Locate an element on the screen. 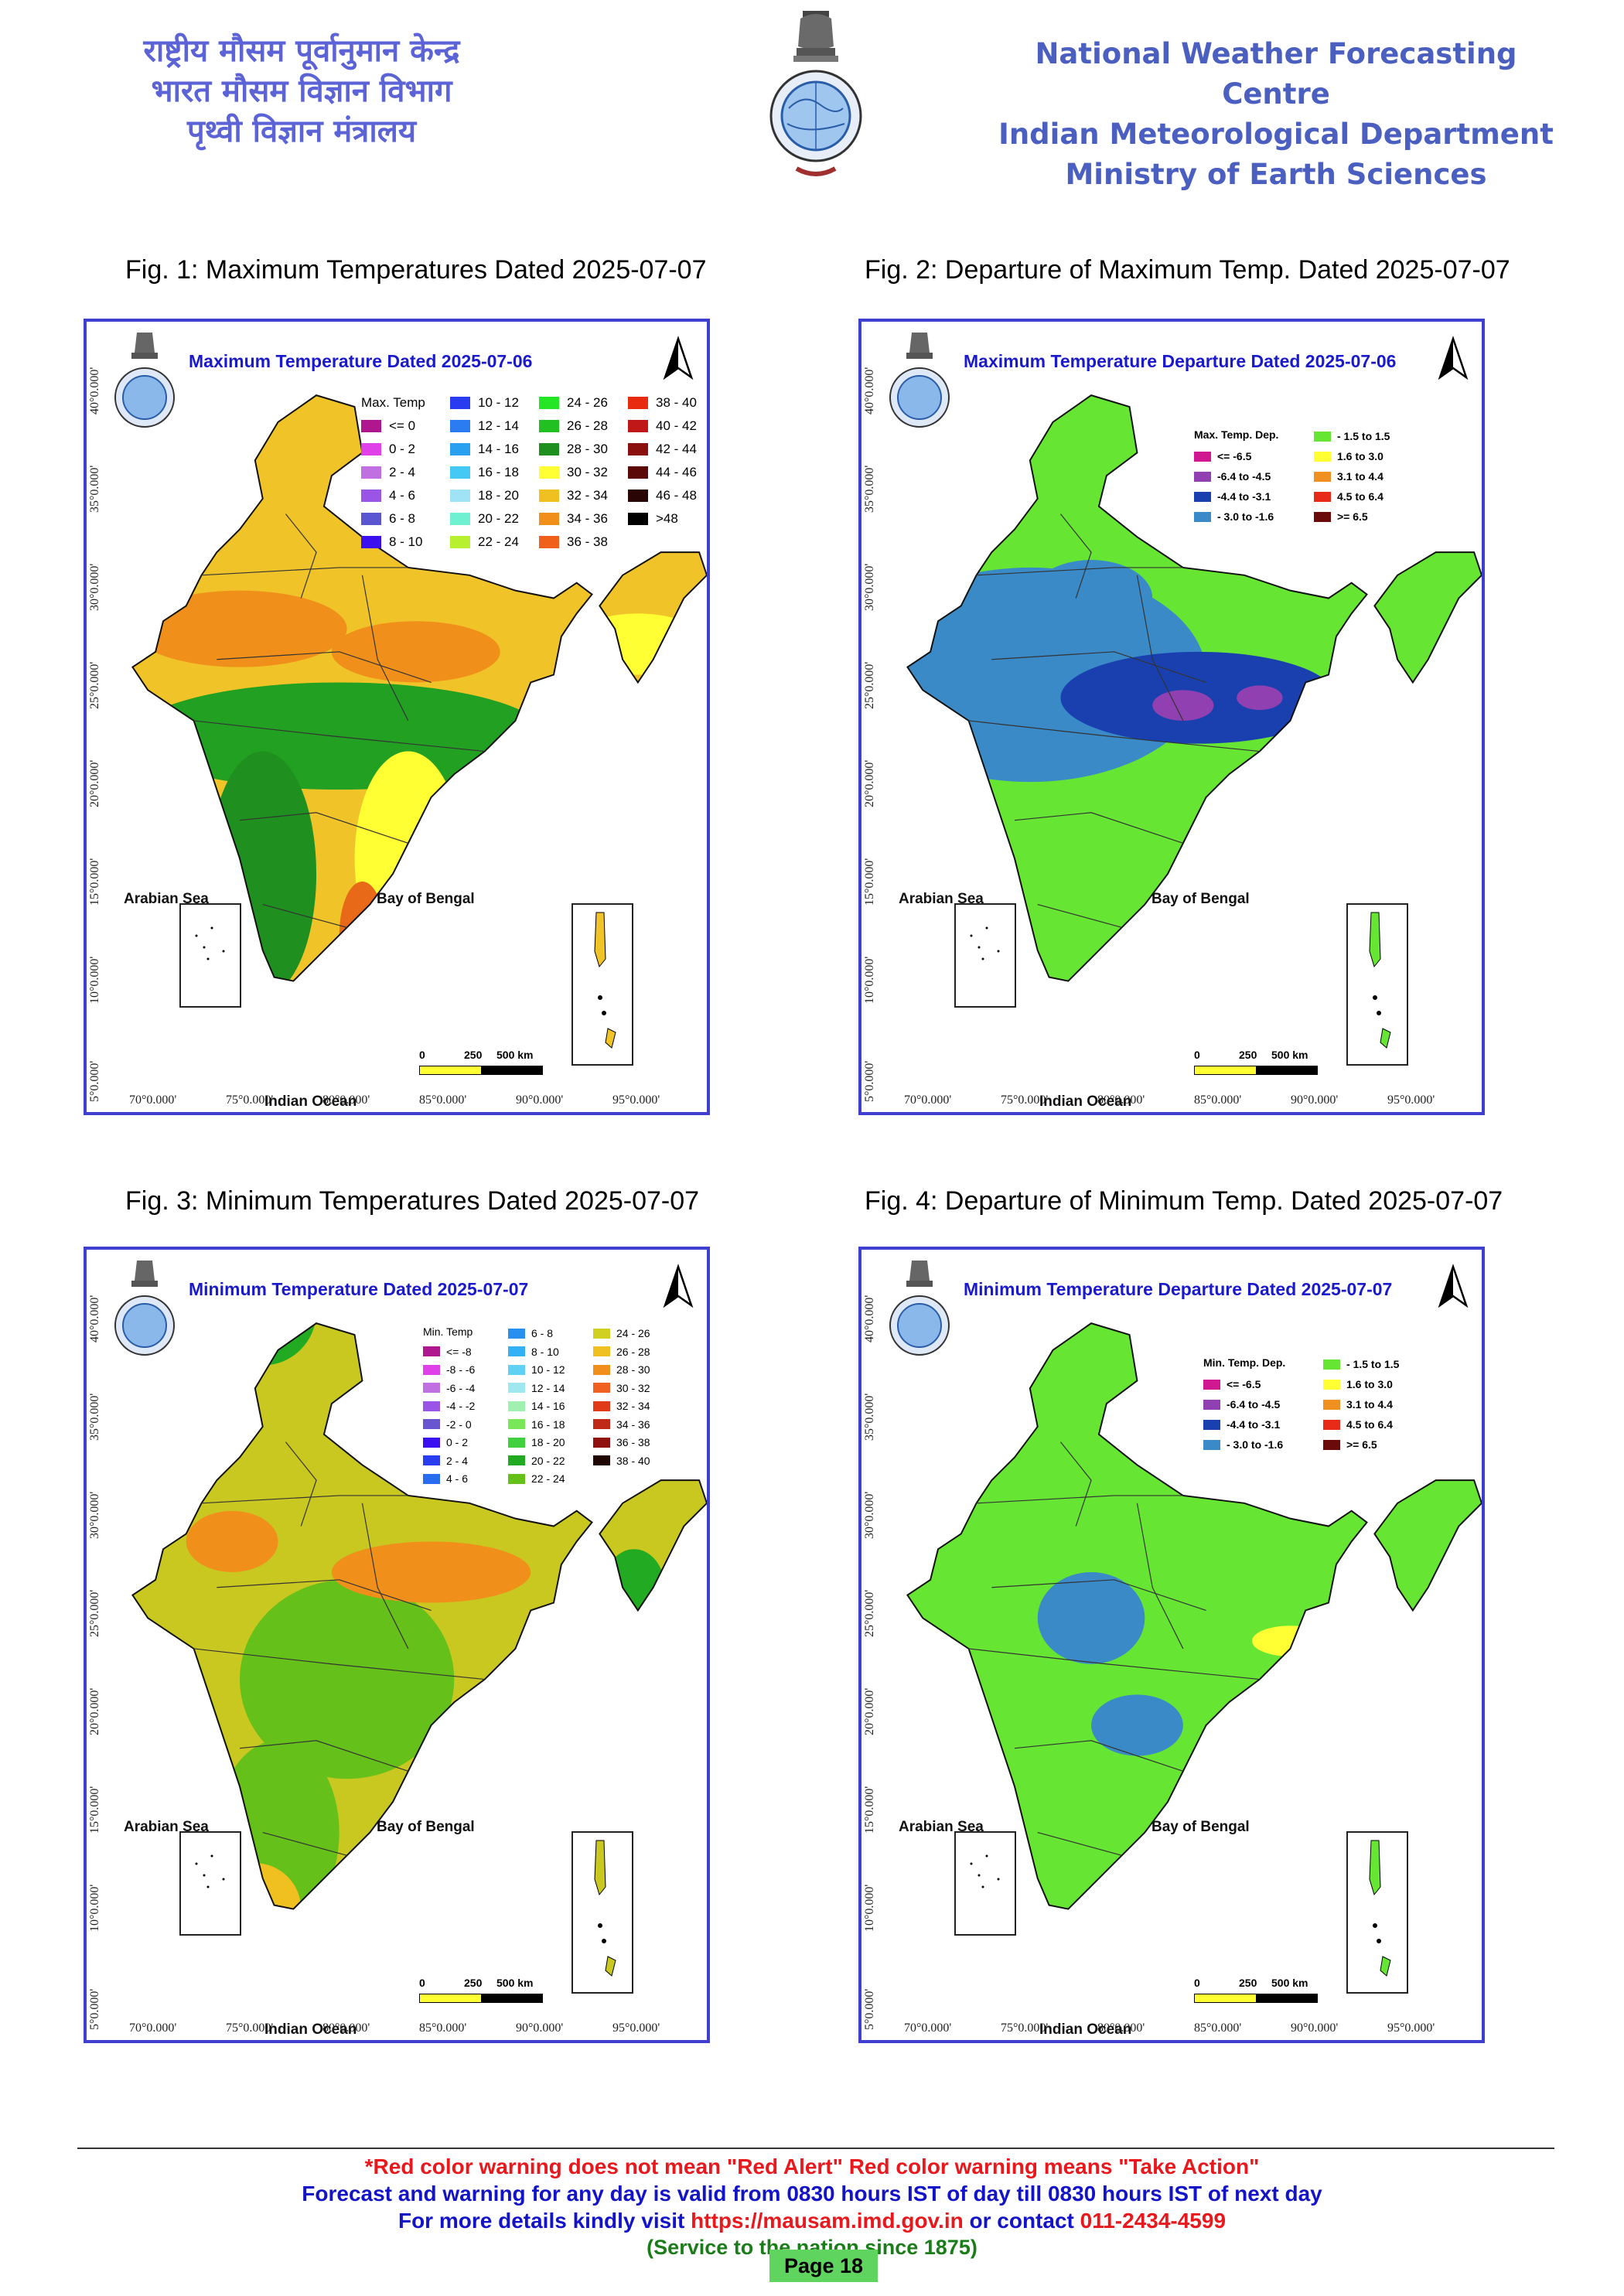  legend-item: 20 - 22 is located at coordinates (485, 519).